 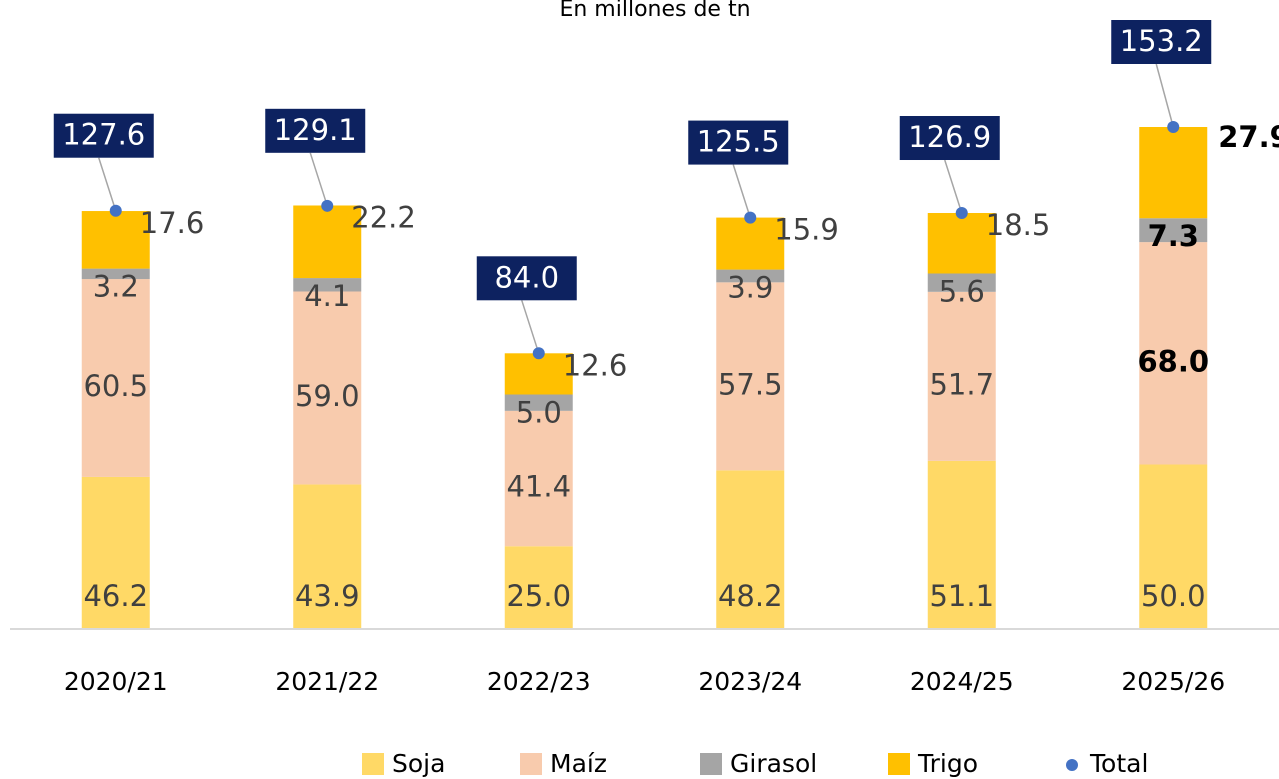 What do you see at coordinates (1018, 225) in the screenshot?
I see `data-label: 18.5` at bounding box center [1018, 225].